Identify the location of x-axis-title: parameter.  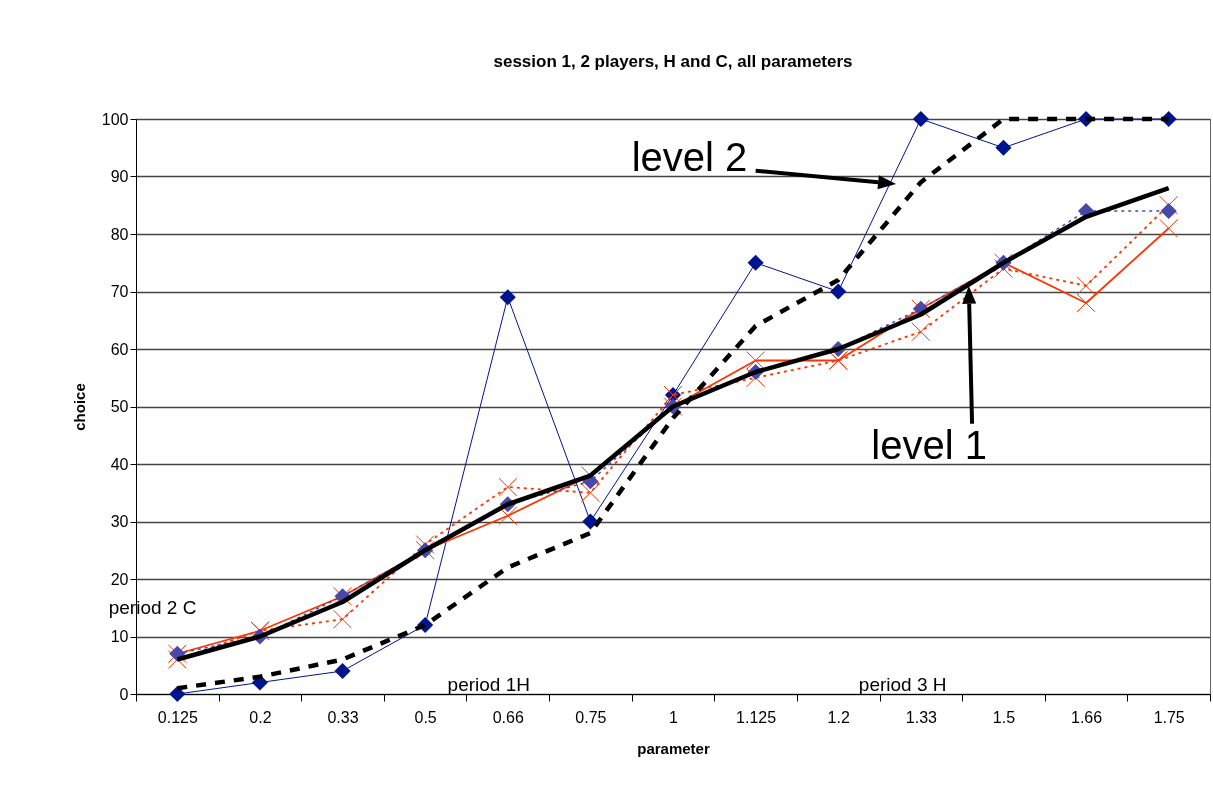
(673, 748).